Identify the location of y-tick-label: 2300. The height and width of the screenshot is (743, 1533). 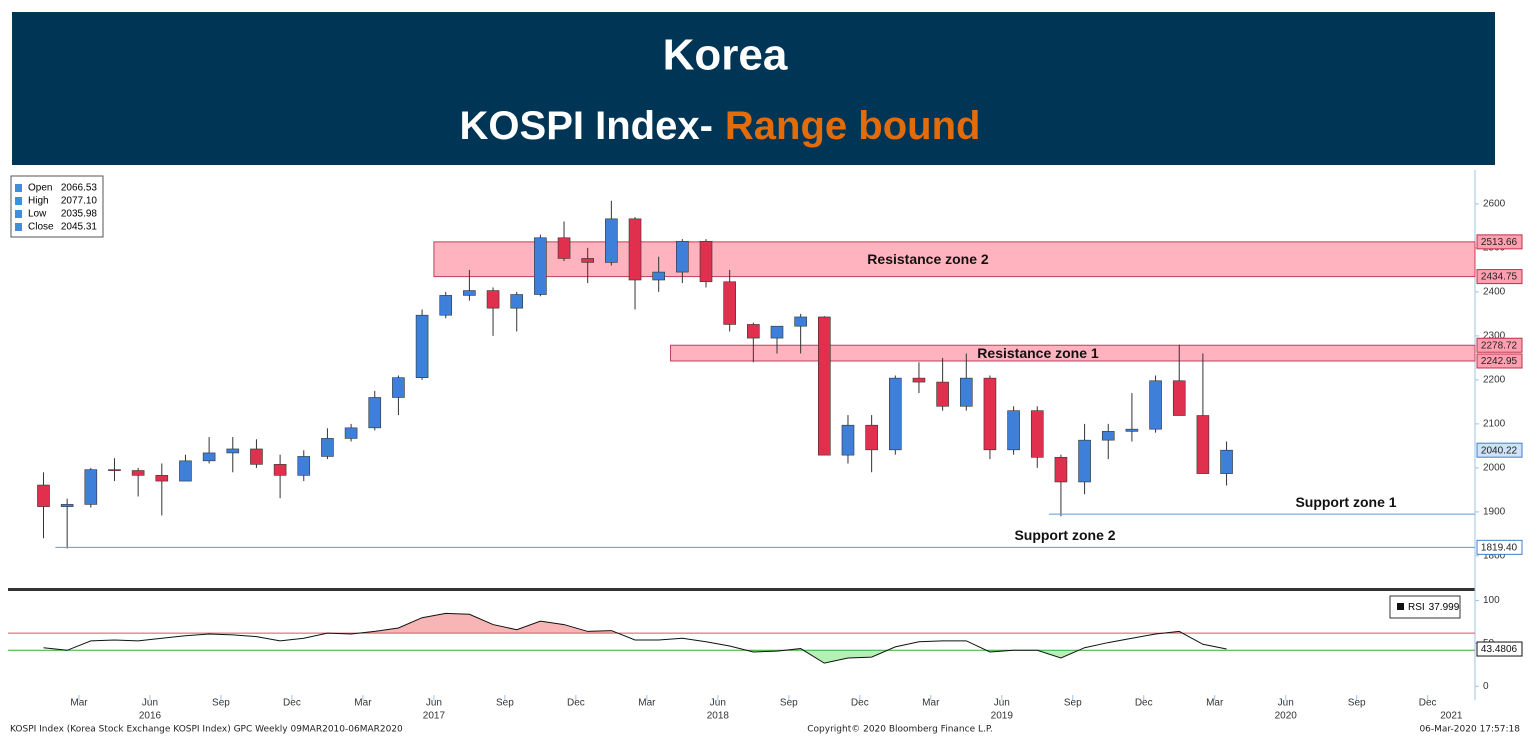
(1494, 336).